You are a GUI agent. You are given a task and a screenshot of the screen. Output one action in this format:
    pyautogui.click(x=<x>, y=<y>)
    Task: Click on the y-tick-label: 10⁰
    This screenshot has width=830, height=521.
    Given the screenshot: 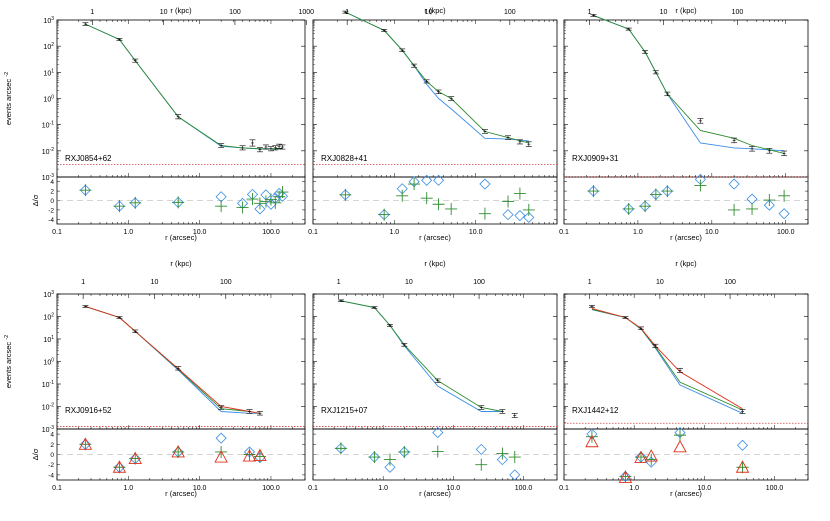 What is the action you would take?
    pyautogui.click(x=48, y=99)
    